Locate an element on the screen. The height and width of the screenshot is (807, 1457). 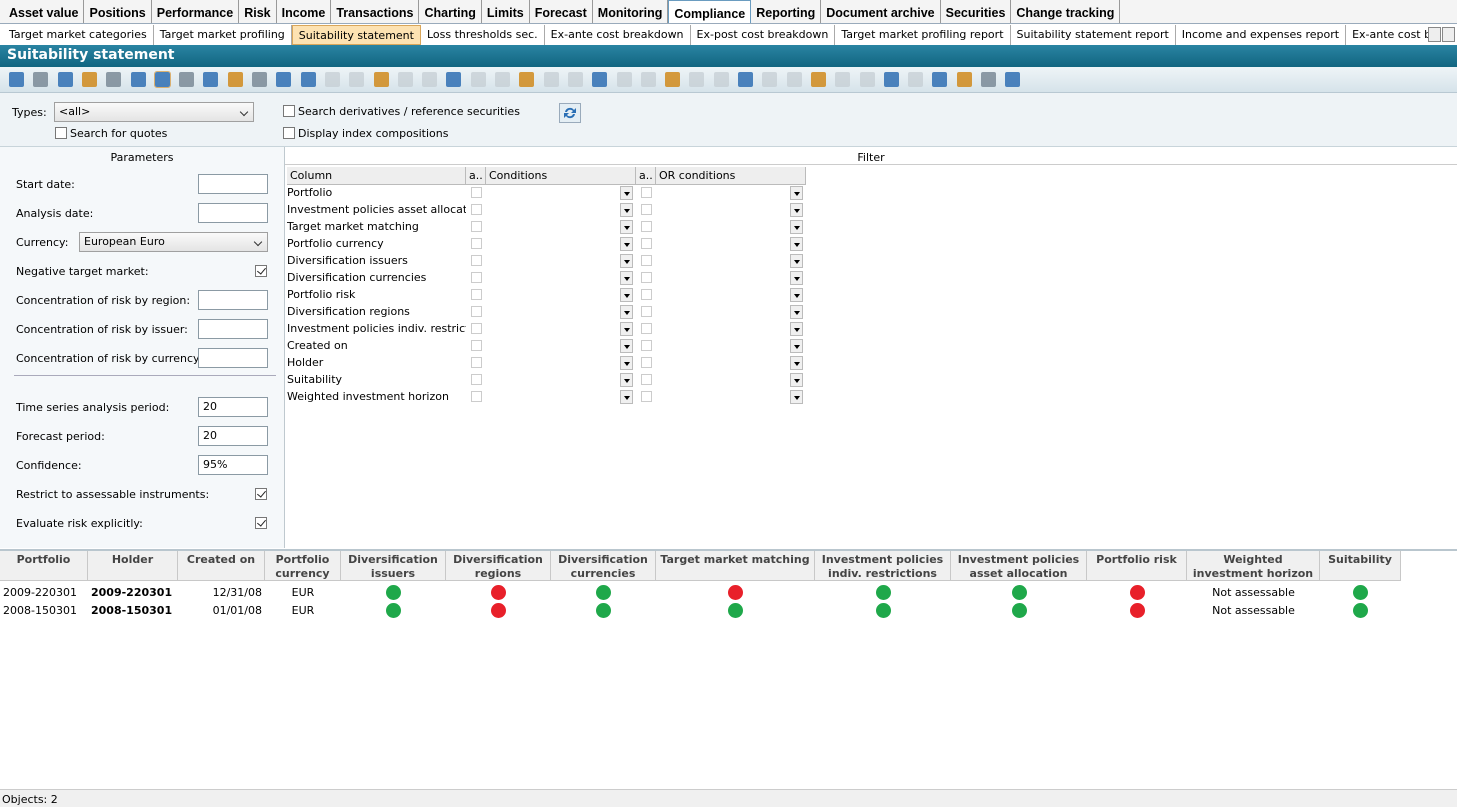
refresh-button is located at coordinates (570, 113).